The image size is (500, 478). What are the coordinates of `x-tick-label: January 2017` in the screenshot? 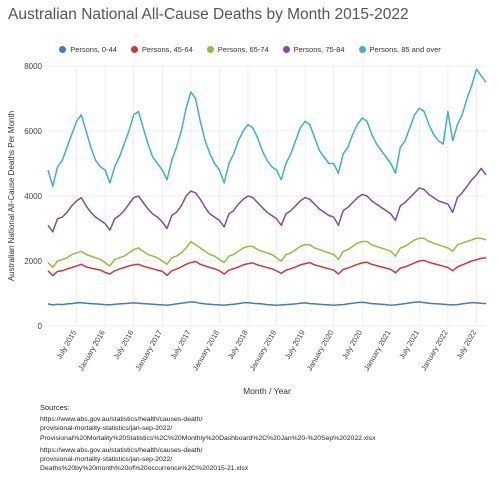 It's located at (148, 351).